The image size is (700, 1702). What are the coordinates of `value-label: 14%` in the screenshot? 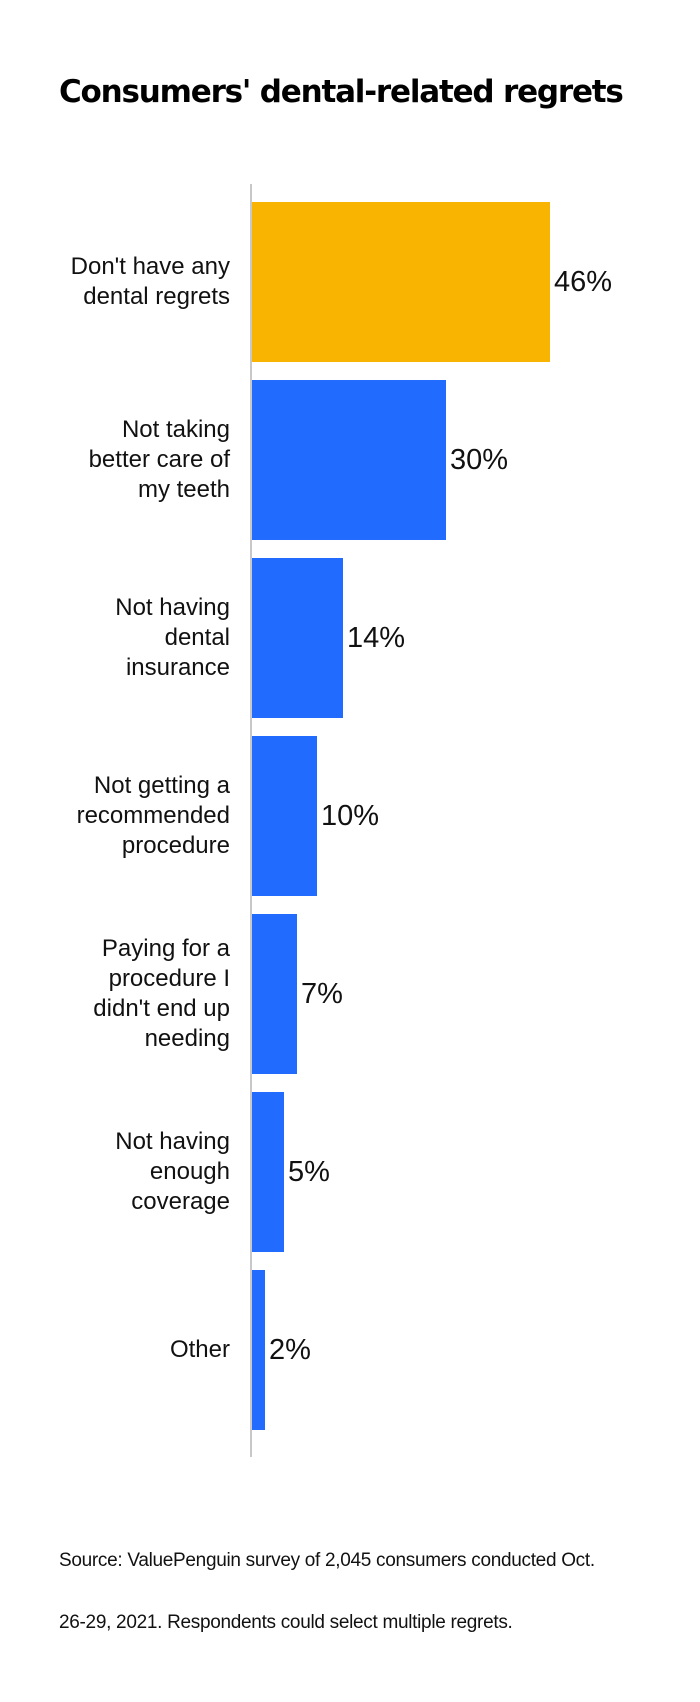 It's located at (376, 637).